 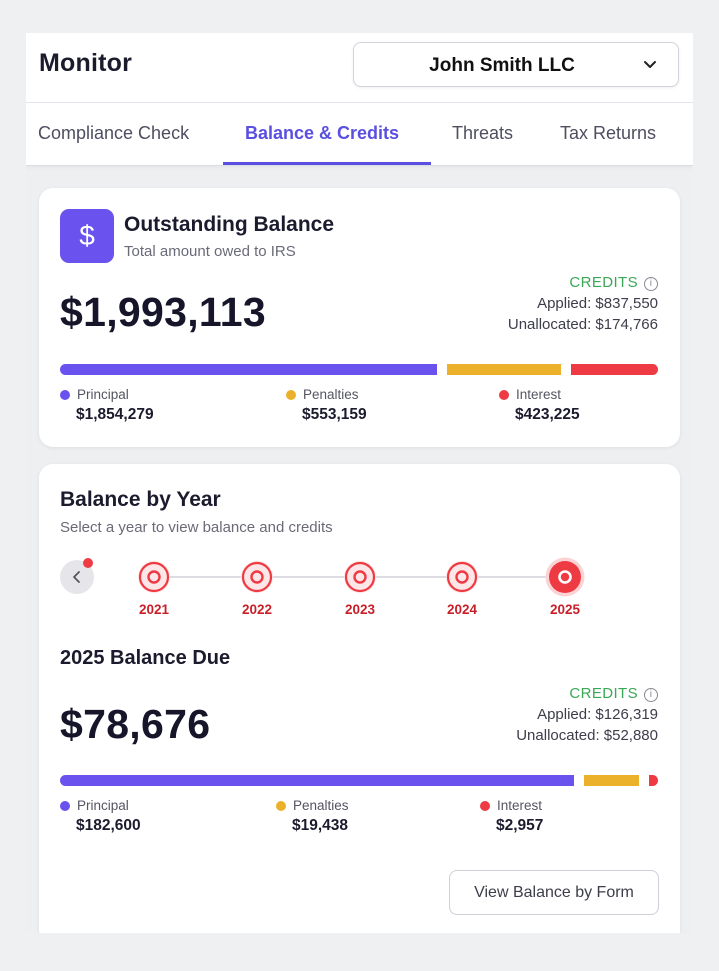 I want to click on legend-penalties: Penalties $553,159, so click(x=326, y=405).